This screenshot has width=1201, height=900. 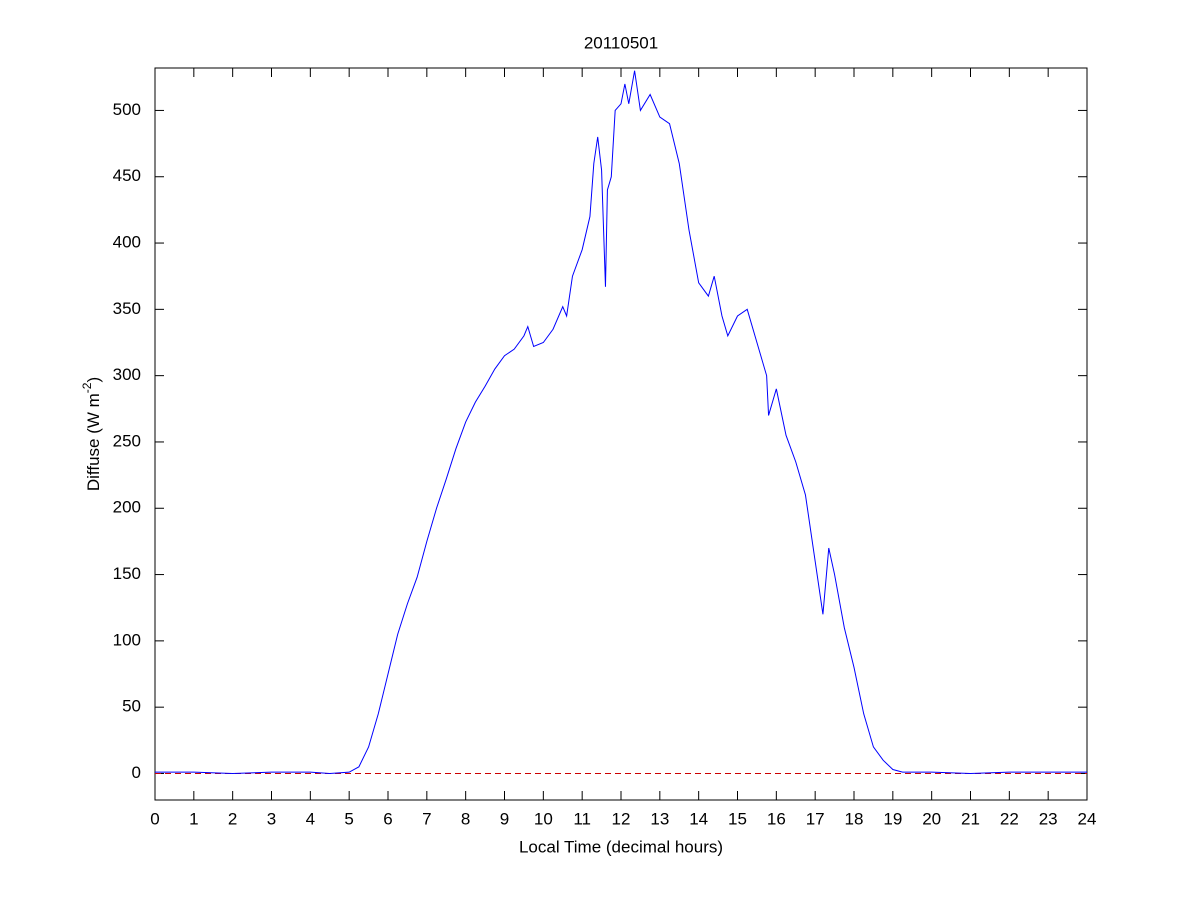 What do you see at coordinates (127, 109) in the screenshot?
I see `y-tick-label: 500` at bounding box center [127, 109].